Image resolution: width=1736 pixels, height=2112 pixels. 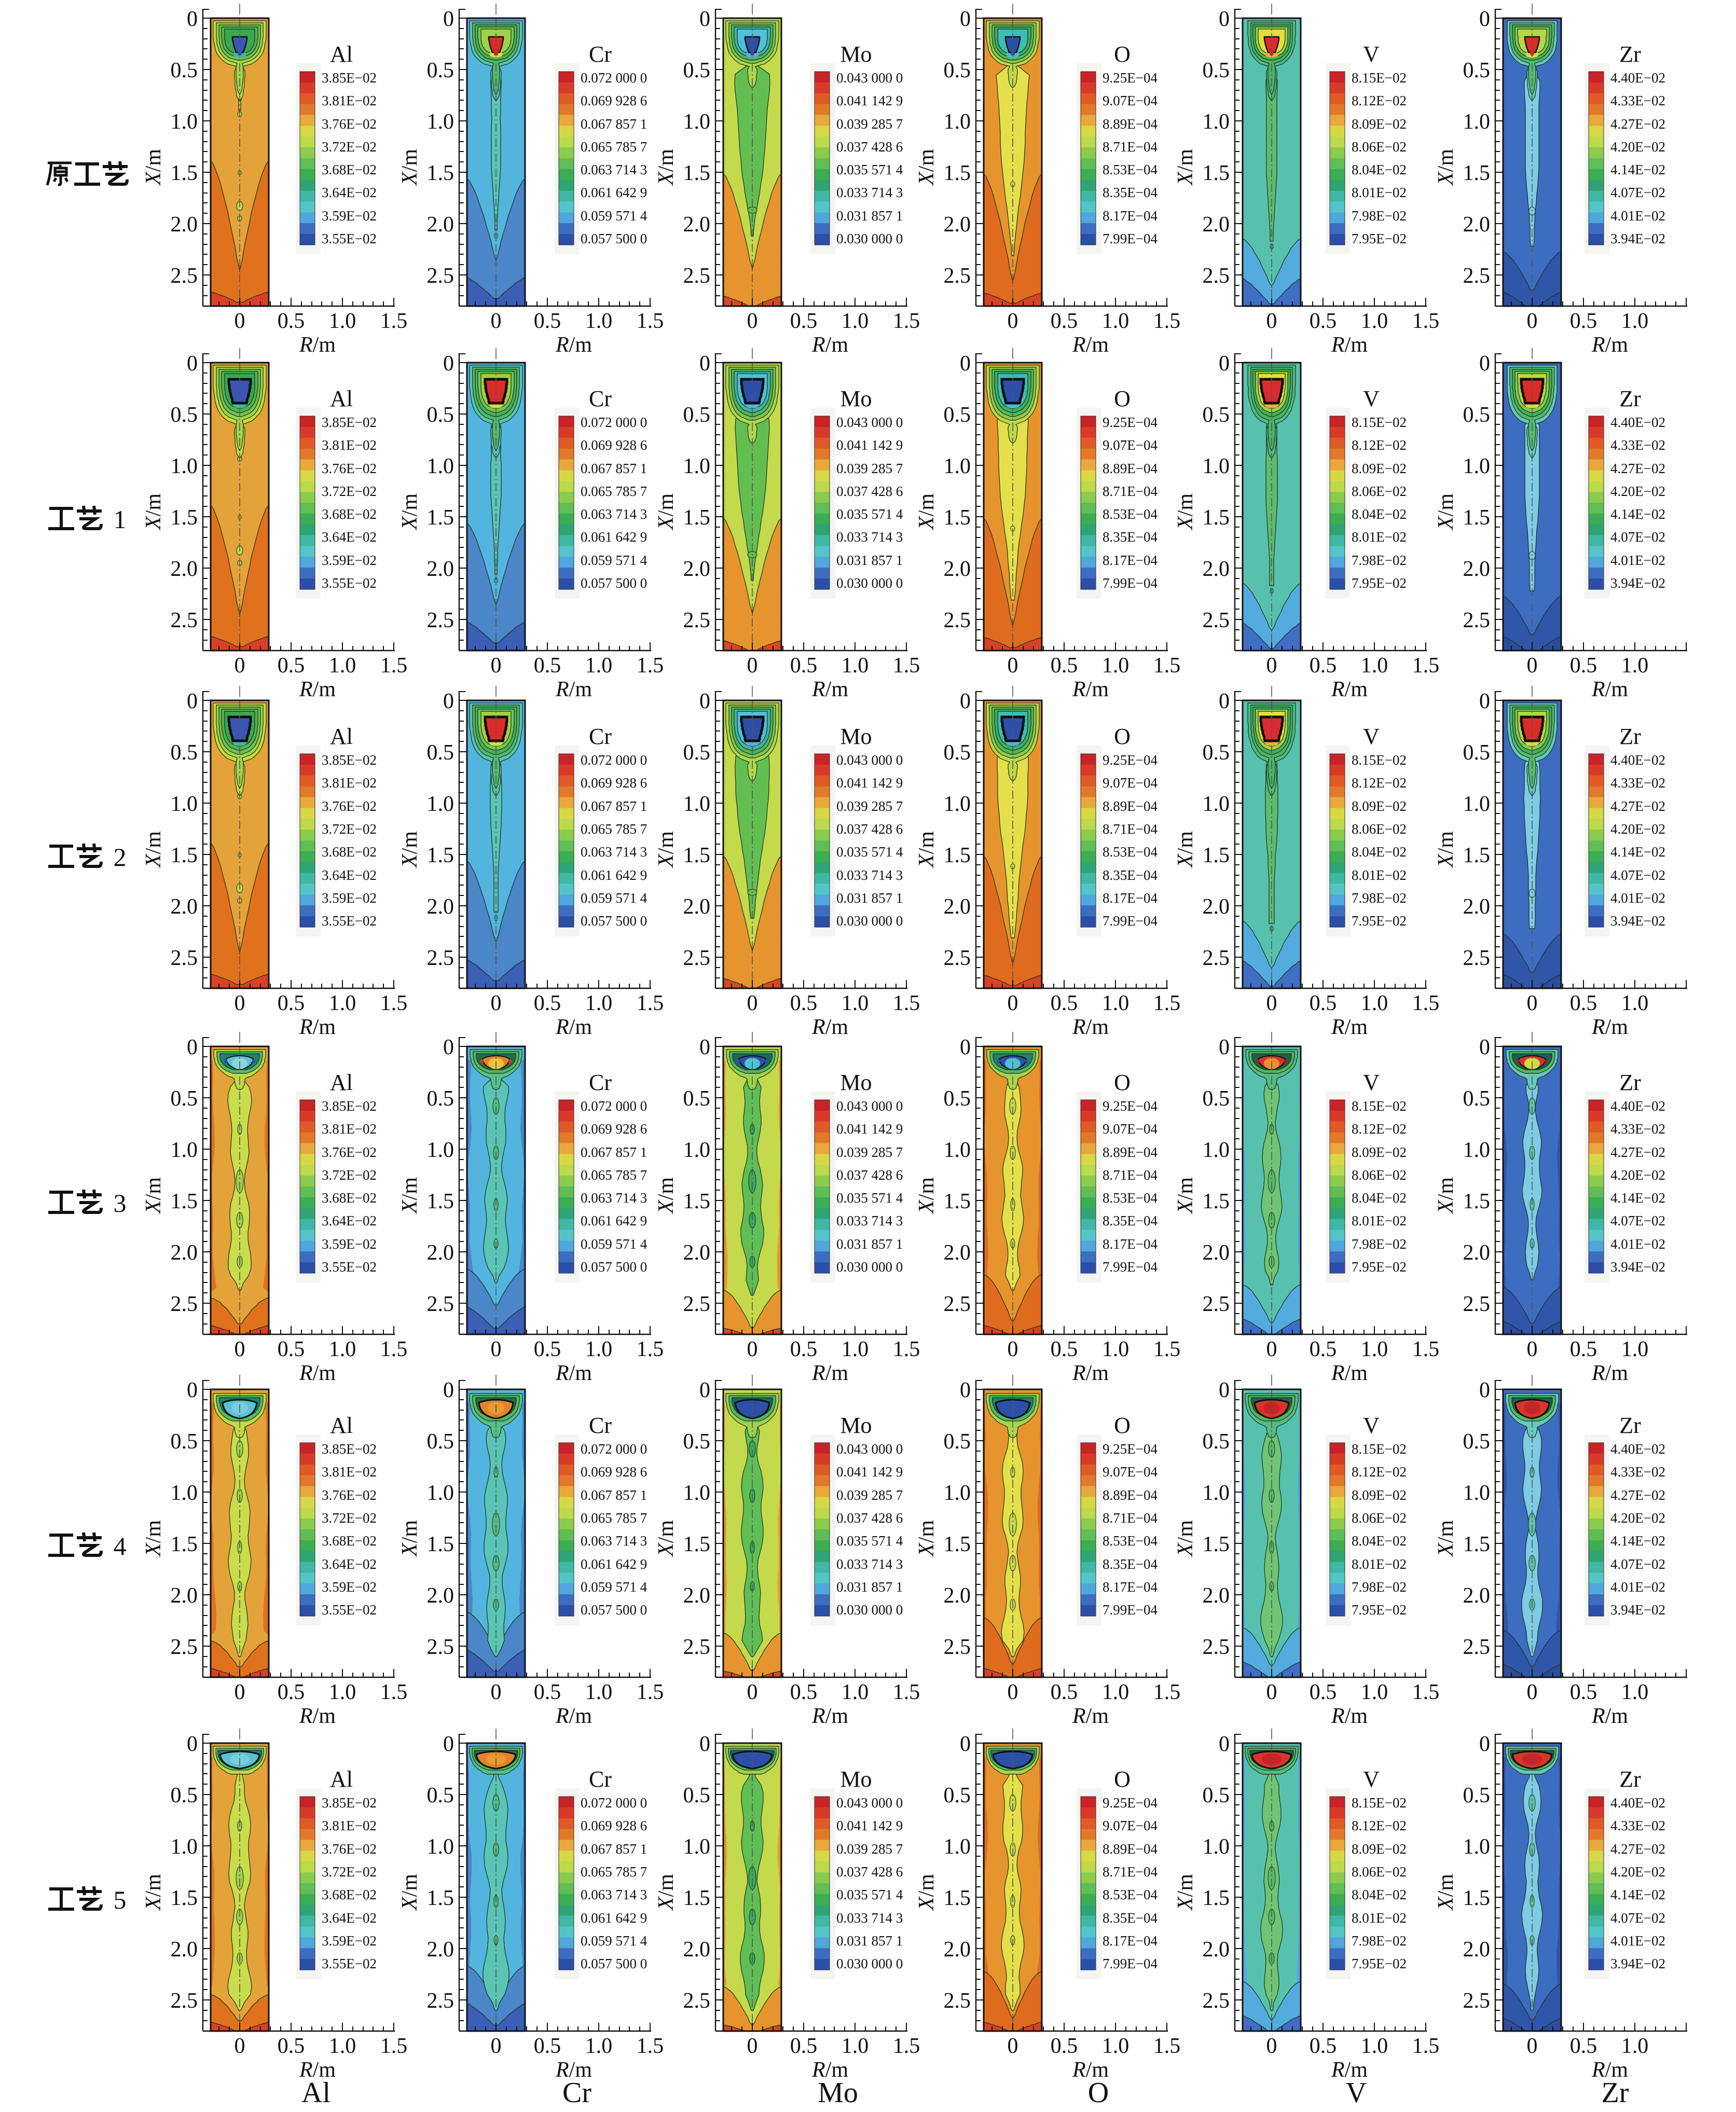 I want to click on svg-text: 0.030 000 0, so click(x=869, y=1963).